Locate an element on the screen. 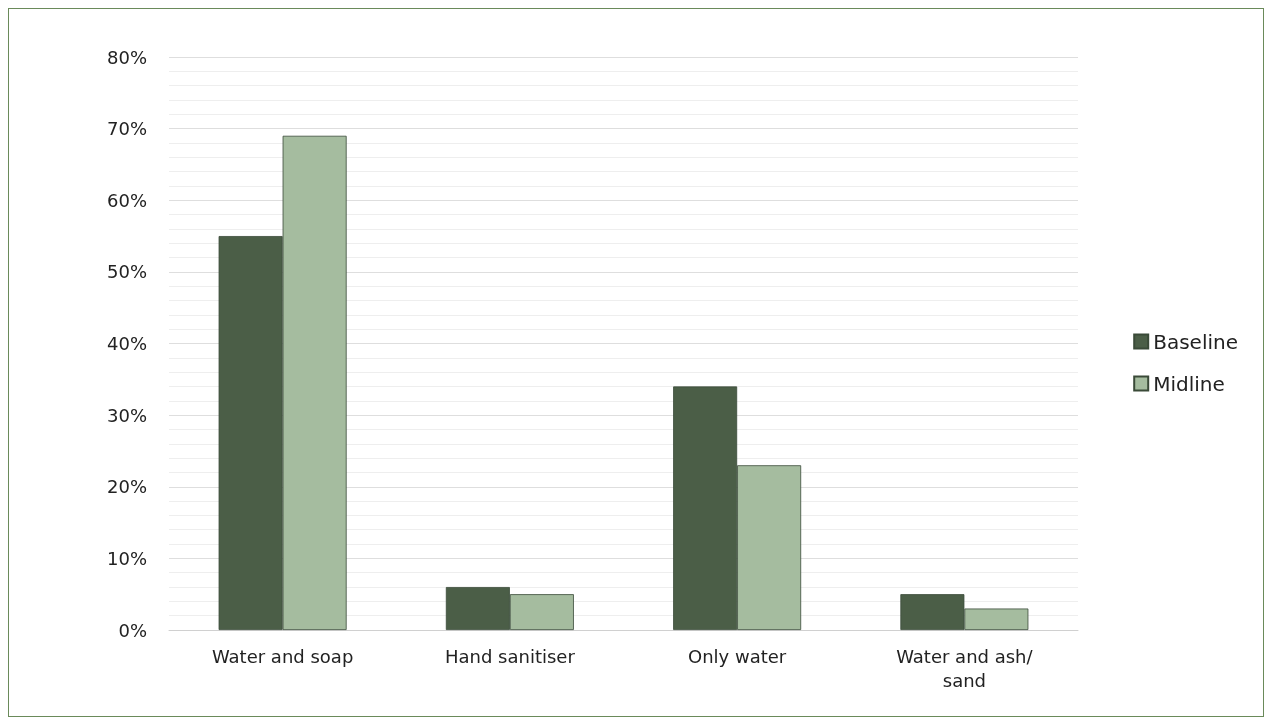  x-tick-label: Water and ash/sand is located at coordinates (965, 668).